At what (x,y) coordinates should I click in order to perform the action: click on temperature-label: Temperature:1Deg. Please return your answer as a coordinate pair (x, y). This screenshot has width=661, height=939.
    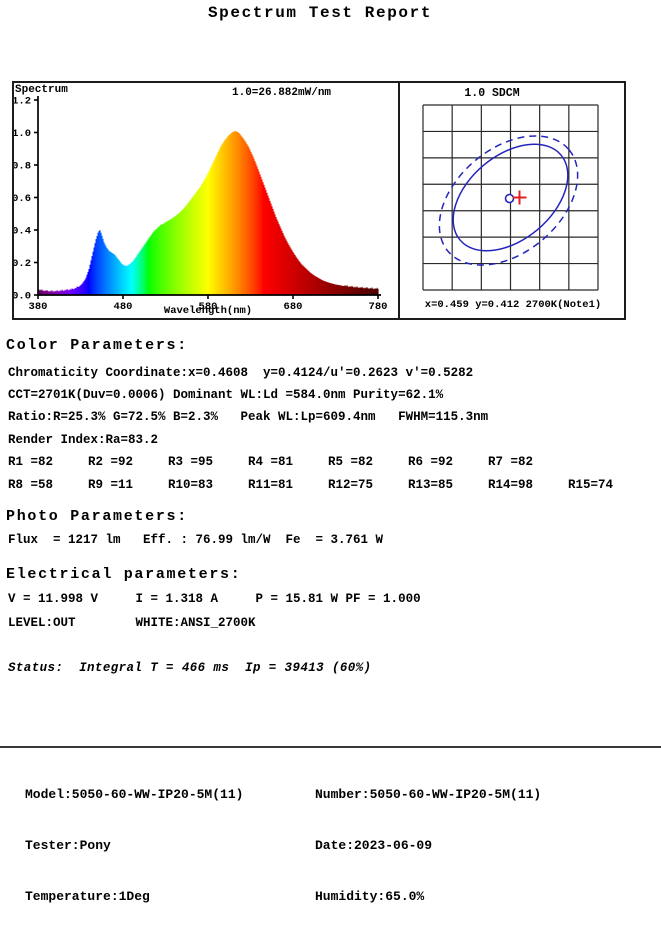
    Looking at the image, I should click on (87, 896).